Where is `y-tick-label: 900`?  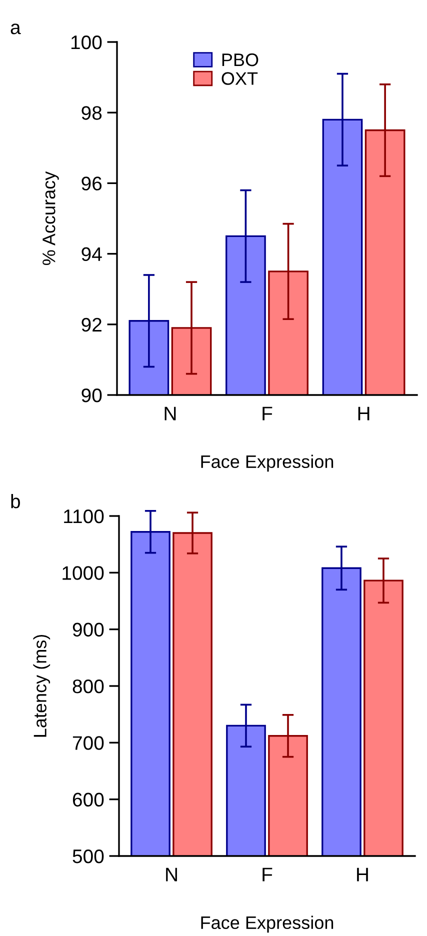 y-tick-label: 900 is located at coordinates (88, 629).